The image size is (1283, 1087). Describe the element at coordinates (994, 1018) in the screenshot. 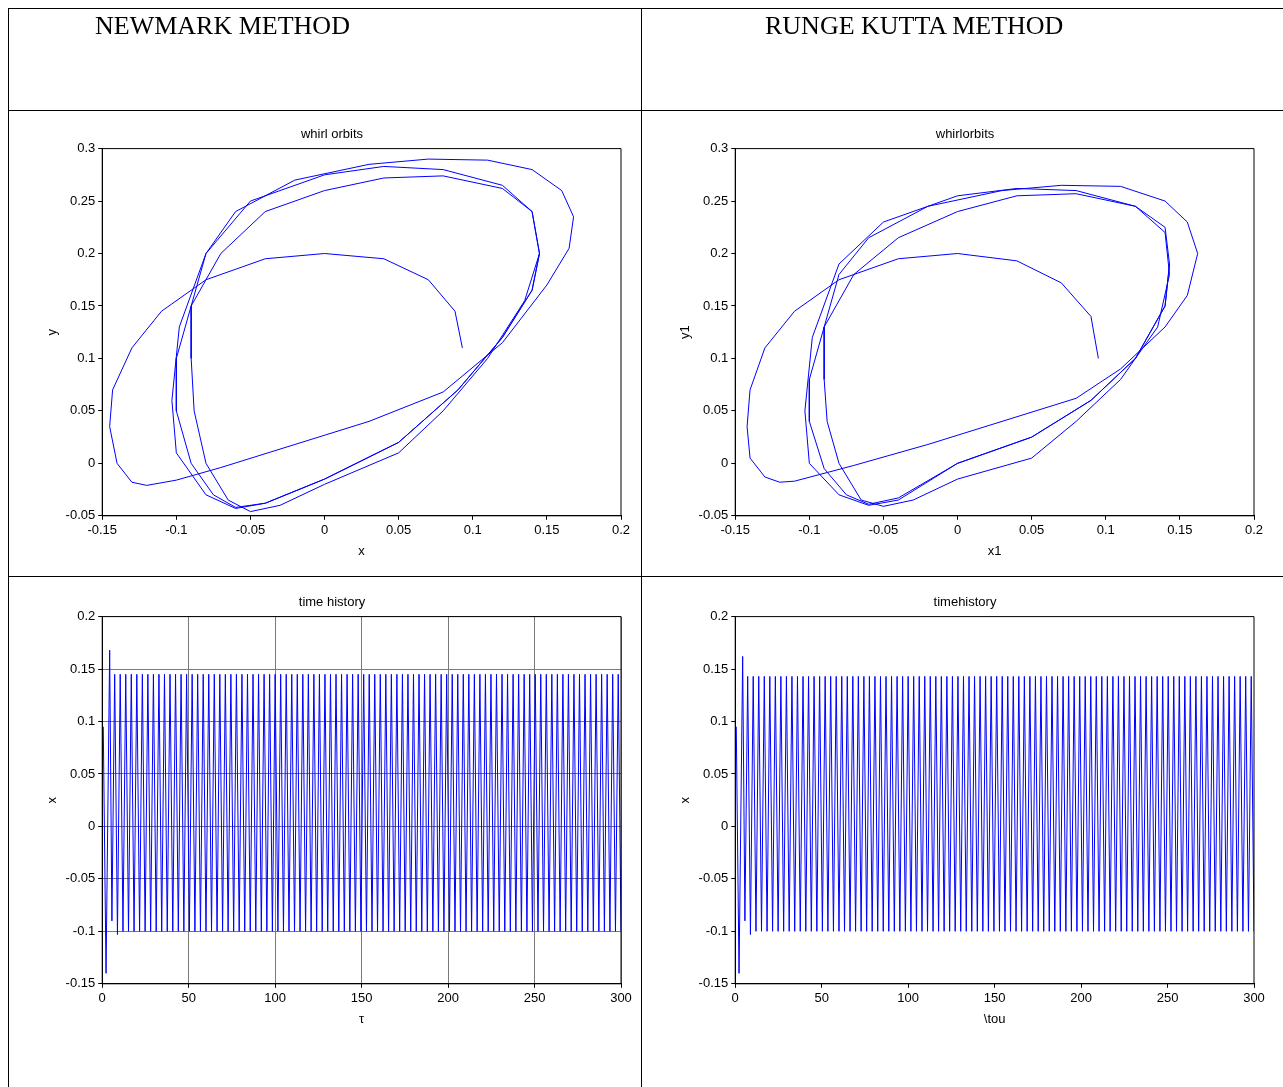

I see `x-axis-title: \tou` at that location.